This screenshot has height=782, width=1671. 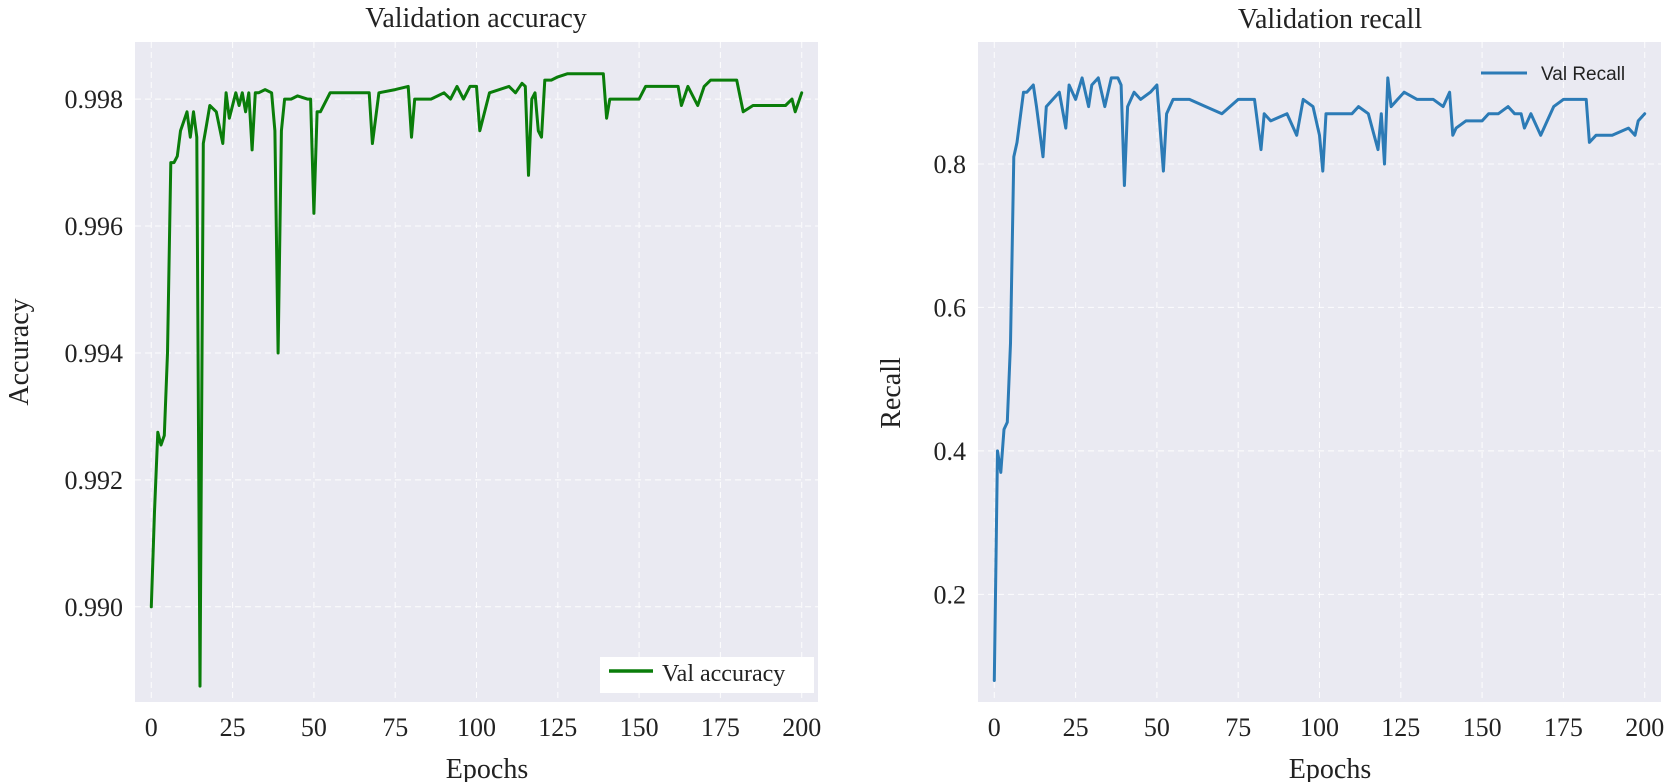 I want to click on accuracy-legend-box, so click(x=707, y=675).